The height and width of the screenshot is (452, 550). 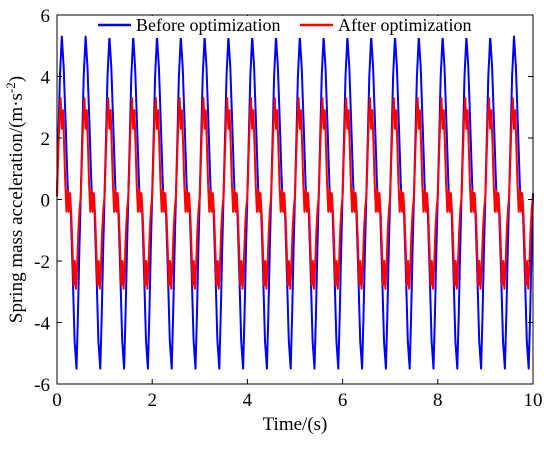 I want to click on x-tick-label: 10, so click(x=533, y=400).